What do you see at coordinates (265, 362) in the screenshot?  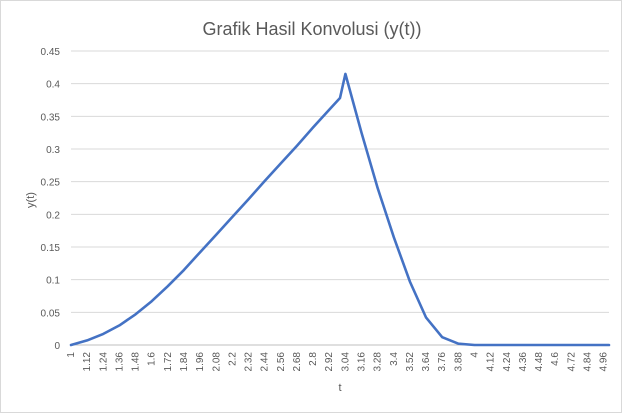 I see `x-tick-label: 2.44` at bounding box center [265, 362].